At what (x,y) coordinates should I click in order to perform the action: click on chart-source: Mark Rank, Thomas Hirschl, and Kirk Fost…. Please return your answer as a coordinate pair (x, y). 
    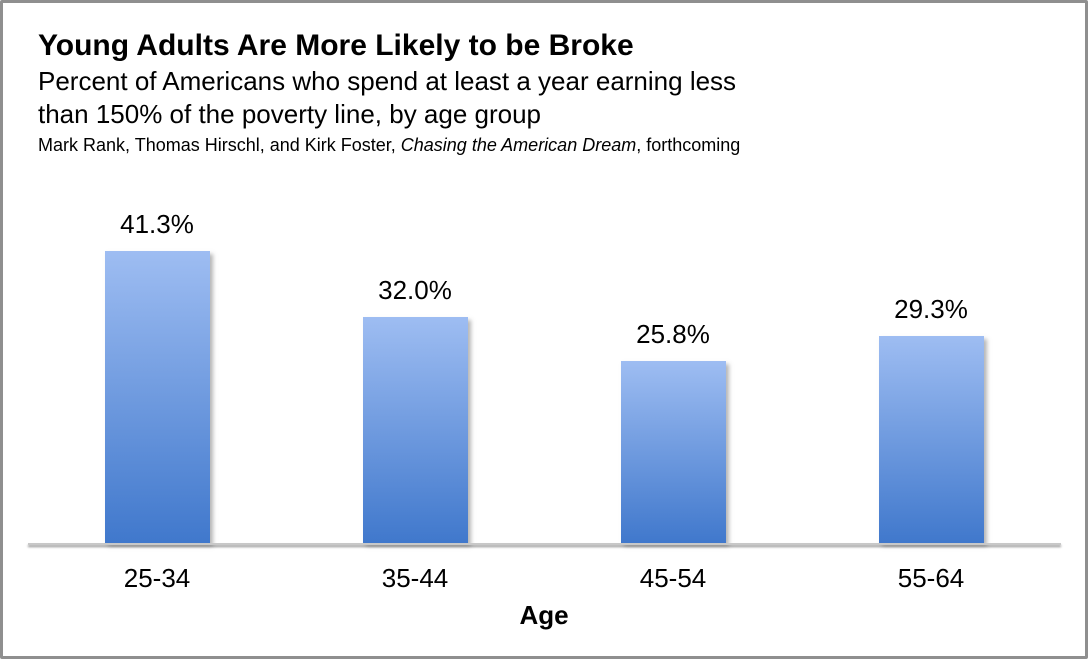
    Looking at the image, I should click on (389, 145).